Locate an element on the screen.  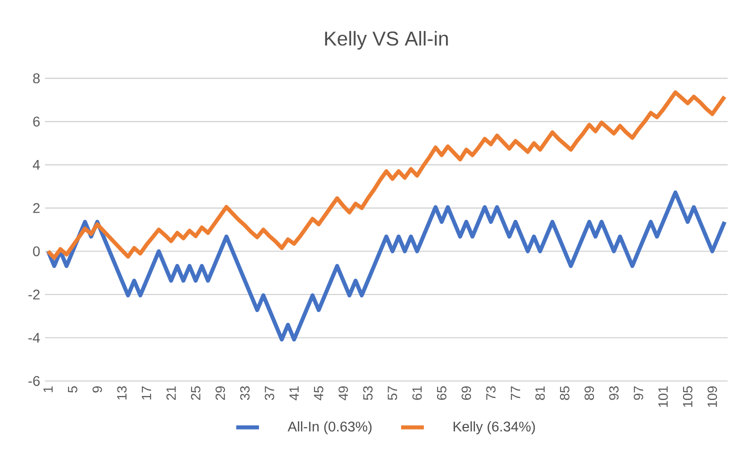
x-tick-label: 53 is located at coordinates (368, 393).